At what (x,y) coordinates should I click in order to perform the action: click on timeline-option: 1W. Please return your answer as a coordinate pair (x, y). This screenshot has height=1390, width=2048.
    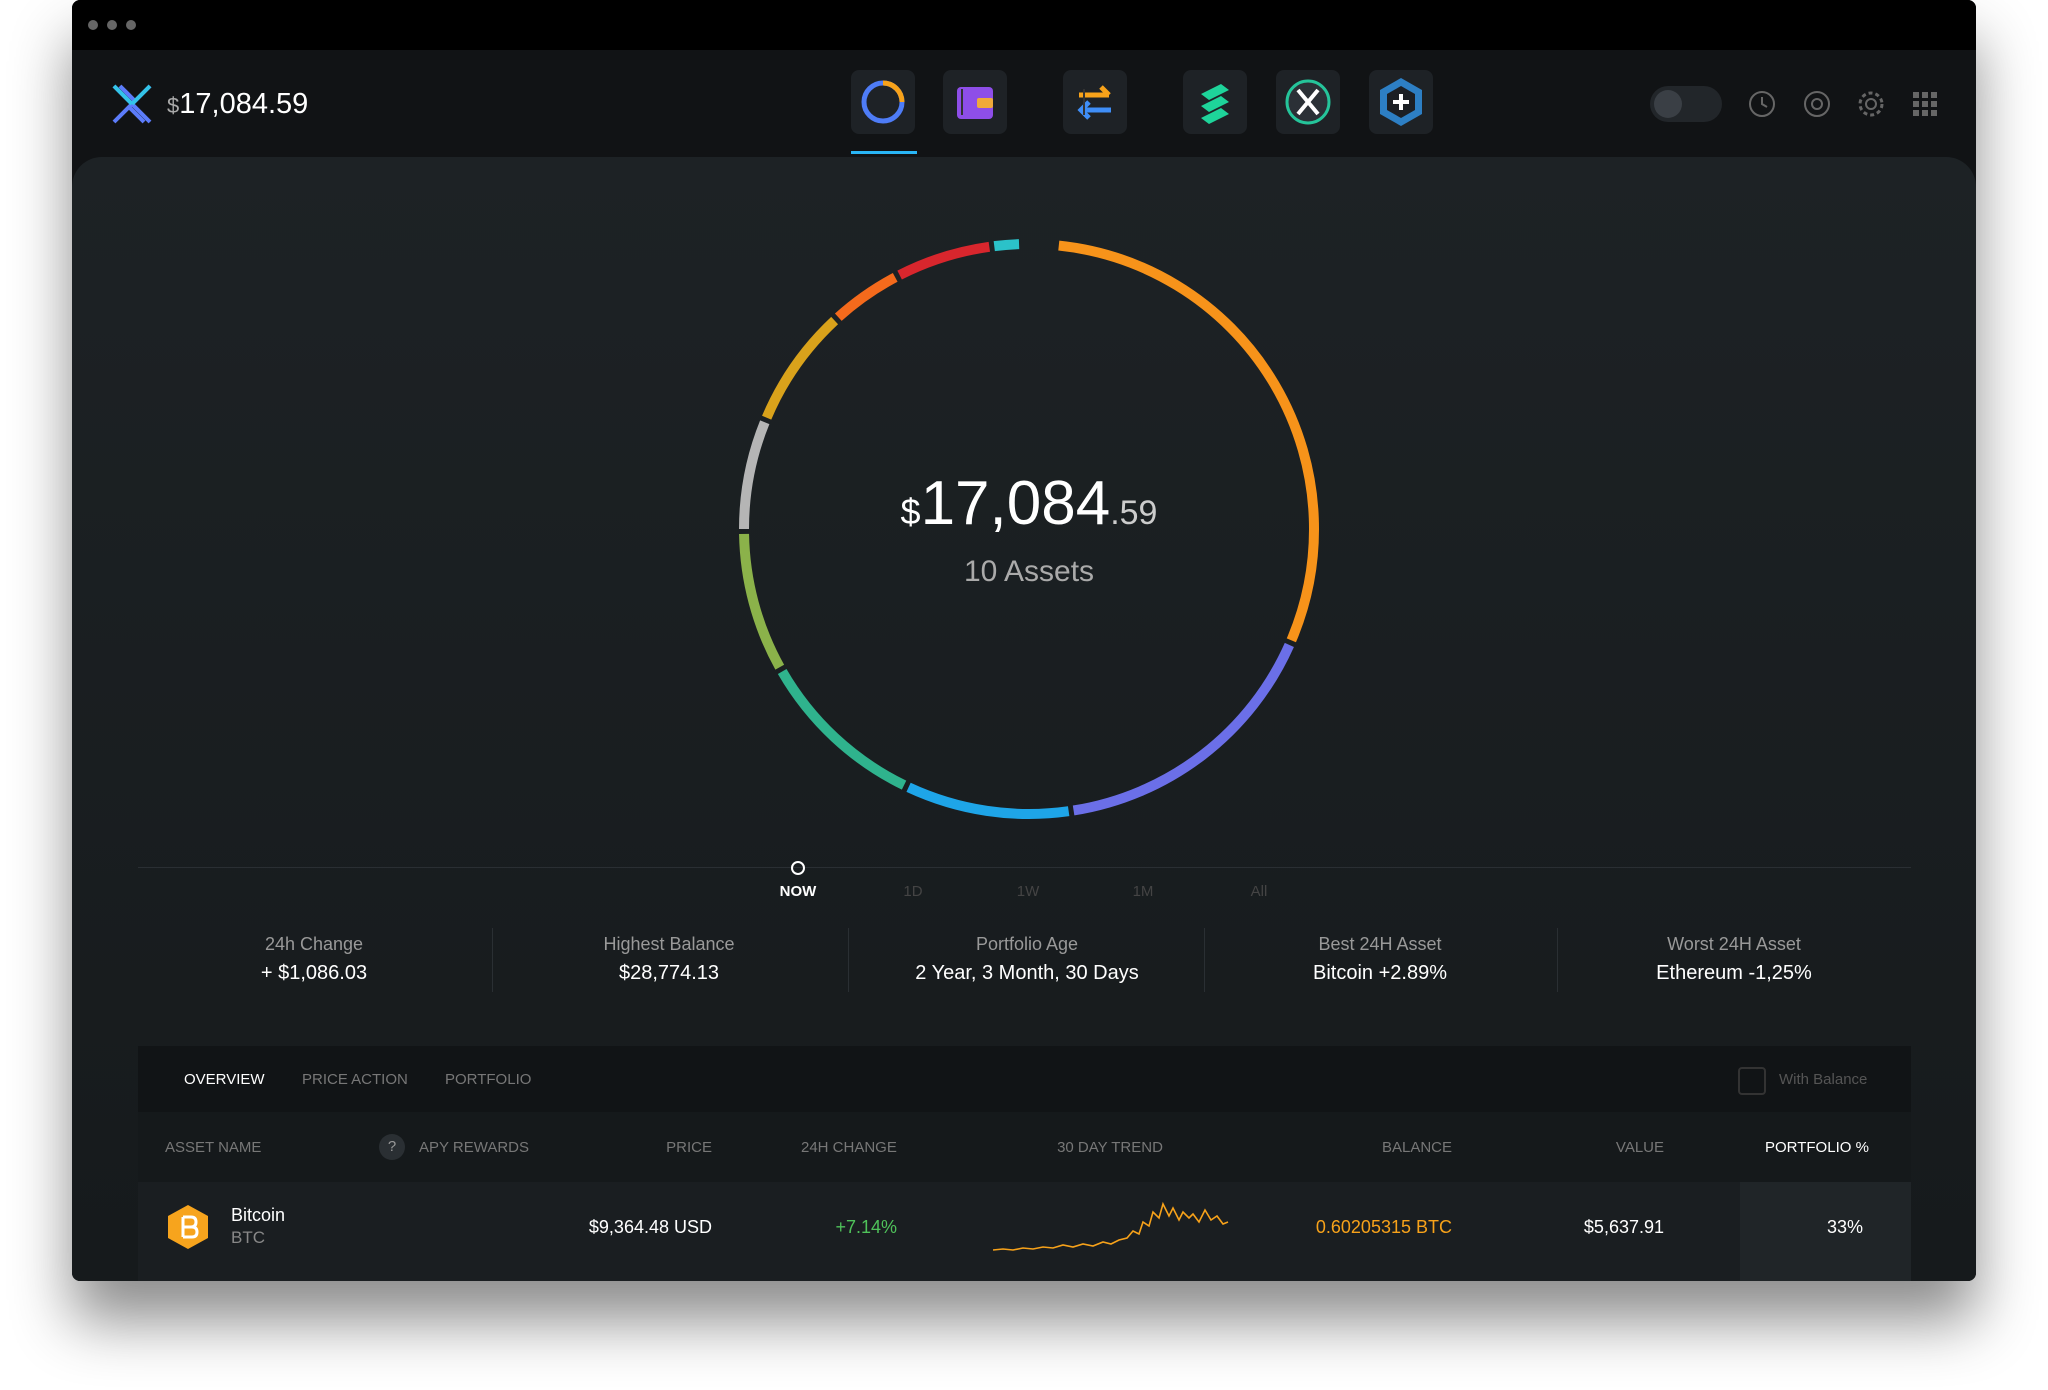
    Looking at the image, I should click on (1028, 891).